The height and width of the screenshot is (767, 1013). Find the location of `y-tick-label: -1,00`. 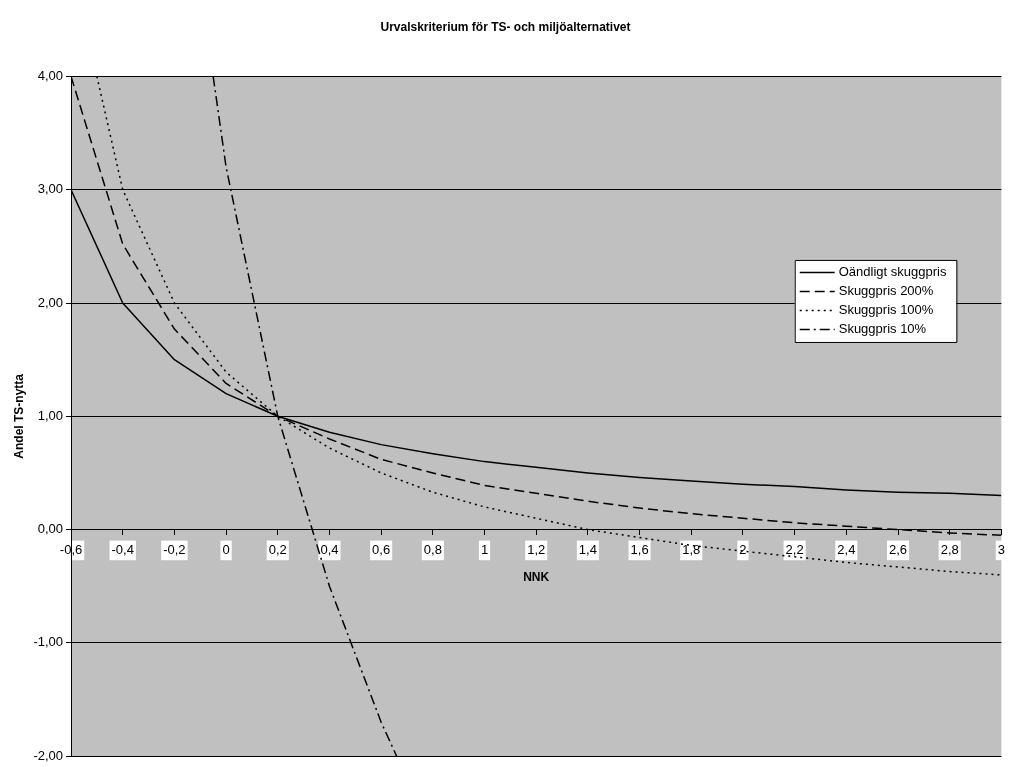

y-tick-label: -1,00 is located at coordinates (48, 642).